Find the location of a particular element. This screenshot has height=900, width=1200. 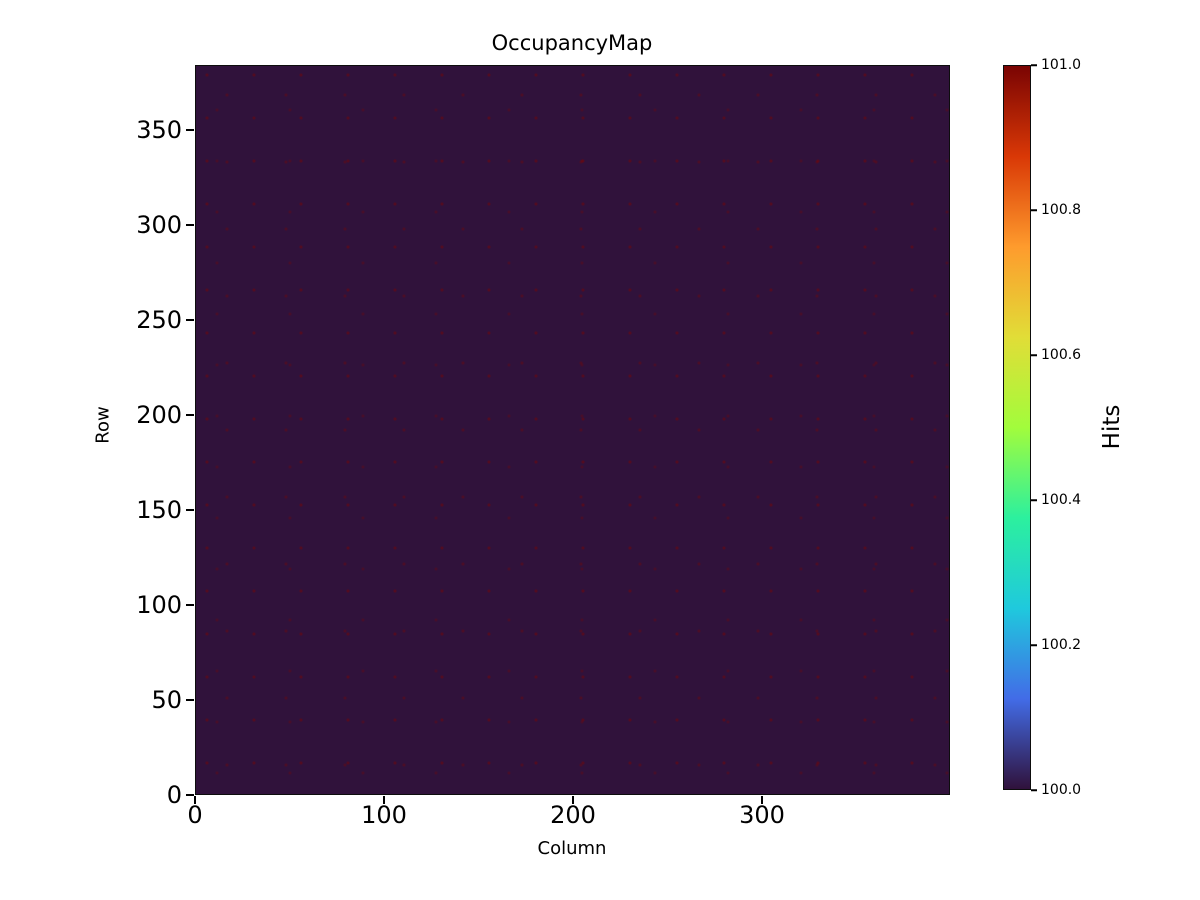

y-tick-label: 250 is located at coordinates (159, 320).